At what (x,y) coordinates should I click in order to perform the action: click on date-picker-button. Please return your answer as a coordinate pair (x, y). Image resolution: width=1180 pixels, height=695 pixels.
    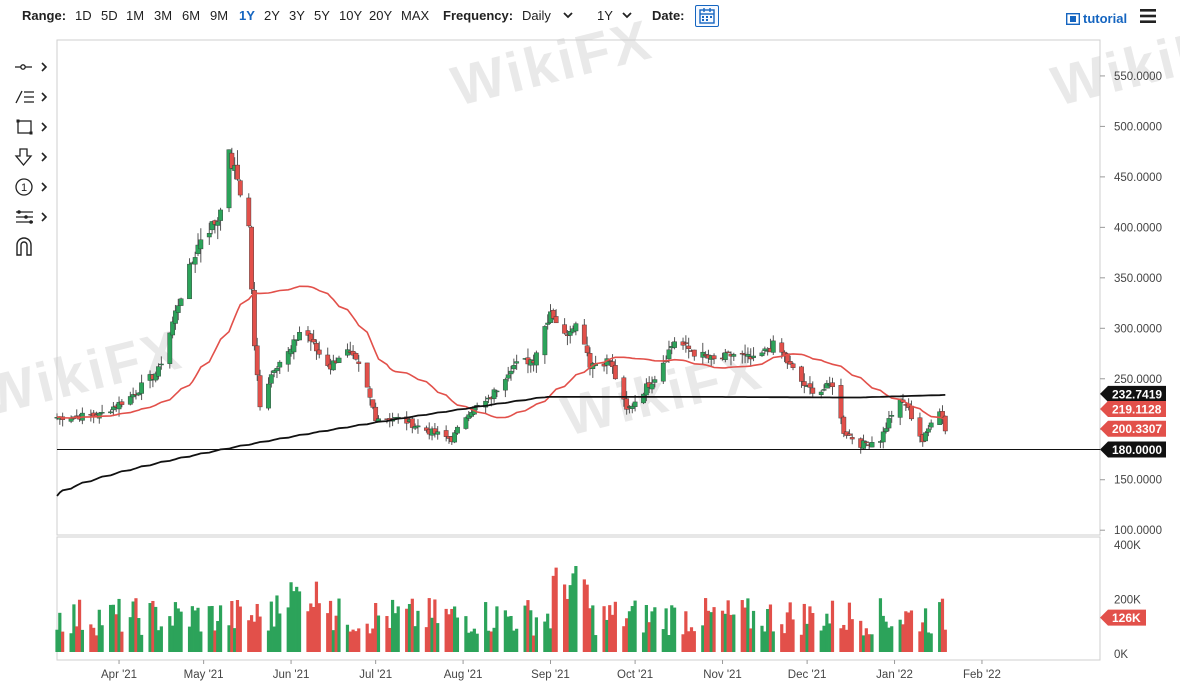
    Looking at the image, I should click on (707, 16).